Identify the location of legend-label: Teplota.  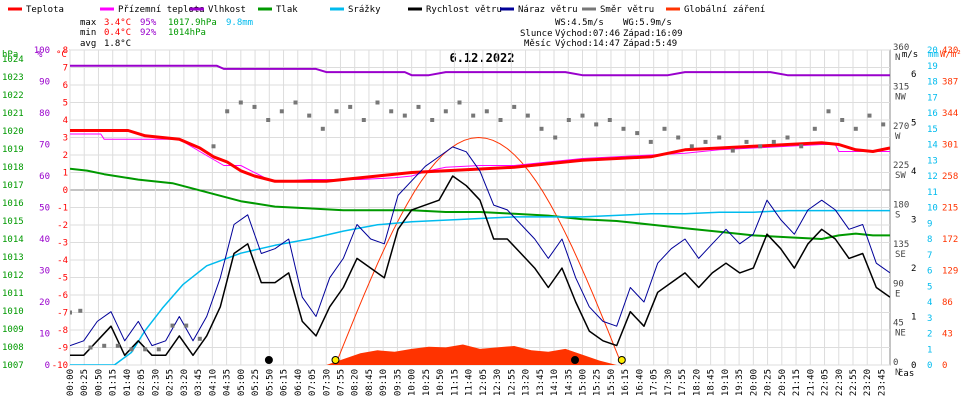
(45, 10).